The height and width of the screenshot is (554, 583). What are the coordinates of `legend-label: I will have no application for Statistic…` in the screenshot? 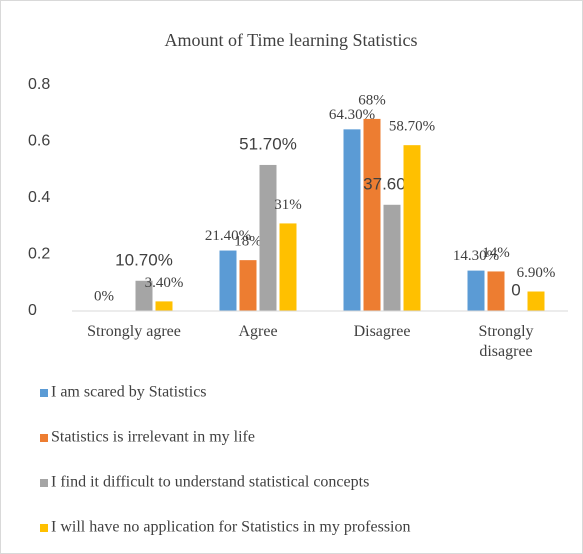 It's located at (231, 527).